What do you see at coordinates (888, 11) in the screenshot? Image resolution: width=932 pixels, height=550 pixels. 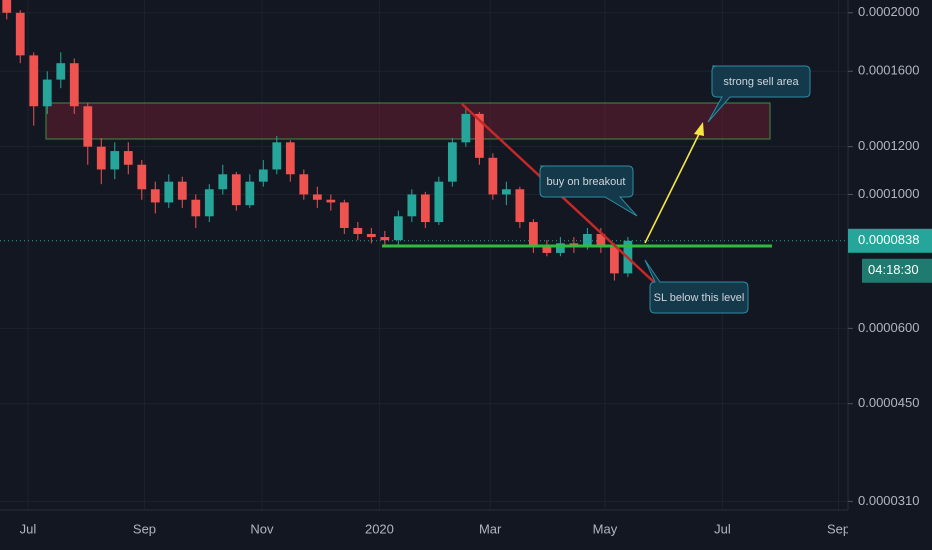 I see `y-tick-label: 0.0002000` at bounding box center [888, 11].